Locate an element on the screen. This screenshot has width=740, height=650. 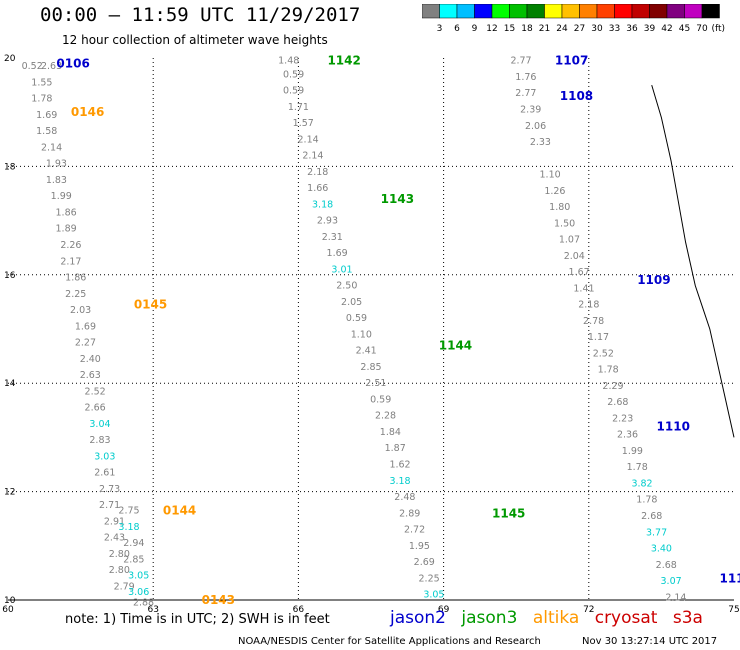
wave-height-value: 2.94 is located at coordinates (133, 543).